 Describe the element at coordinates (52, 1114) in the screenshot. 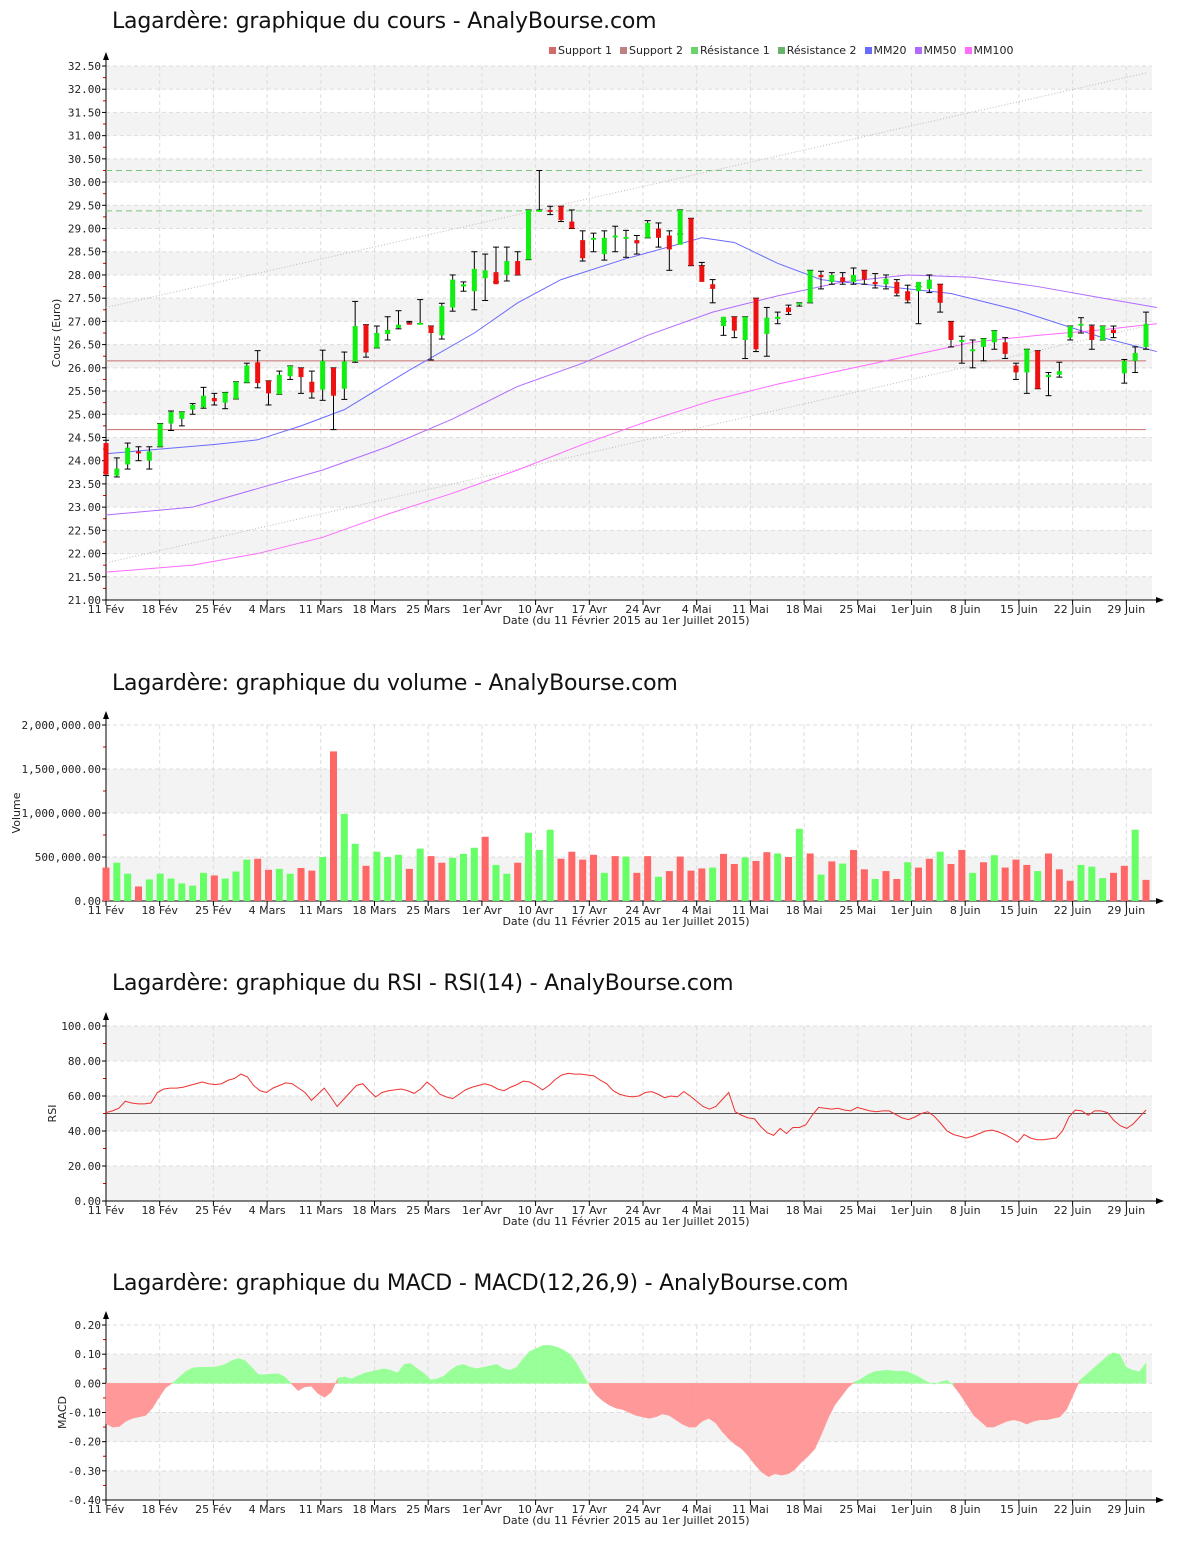

I see `y-axis-label: RSI` at that location.